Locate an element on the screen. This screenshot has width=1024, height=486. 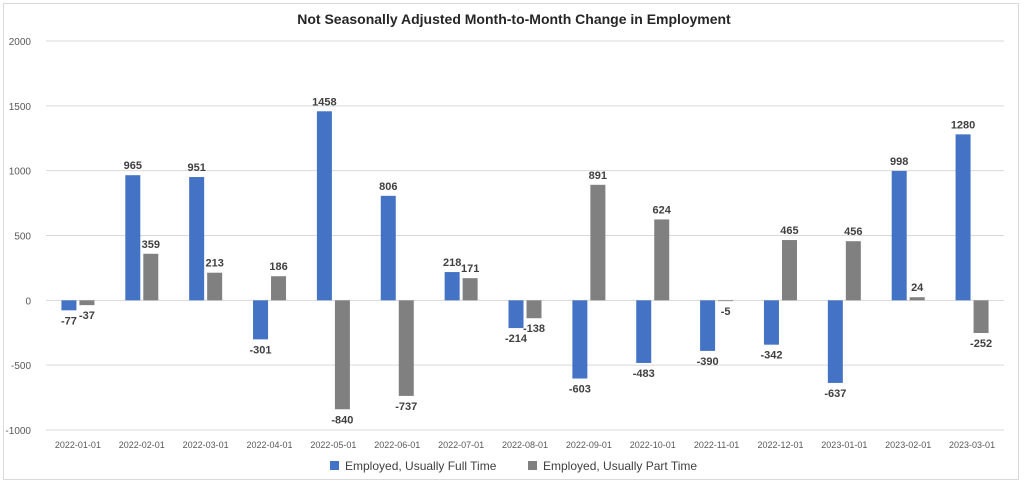
data-label: -637 is located at coordinates (835, 394).